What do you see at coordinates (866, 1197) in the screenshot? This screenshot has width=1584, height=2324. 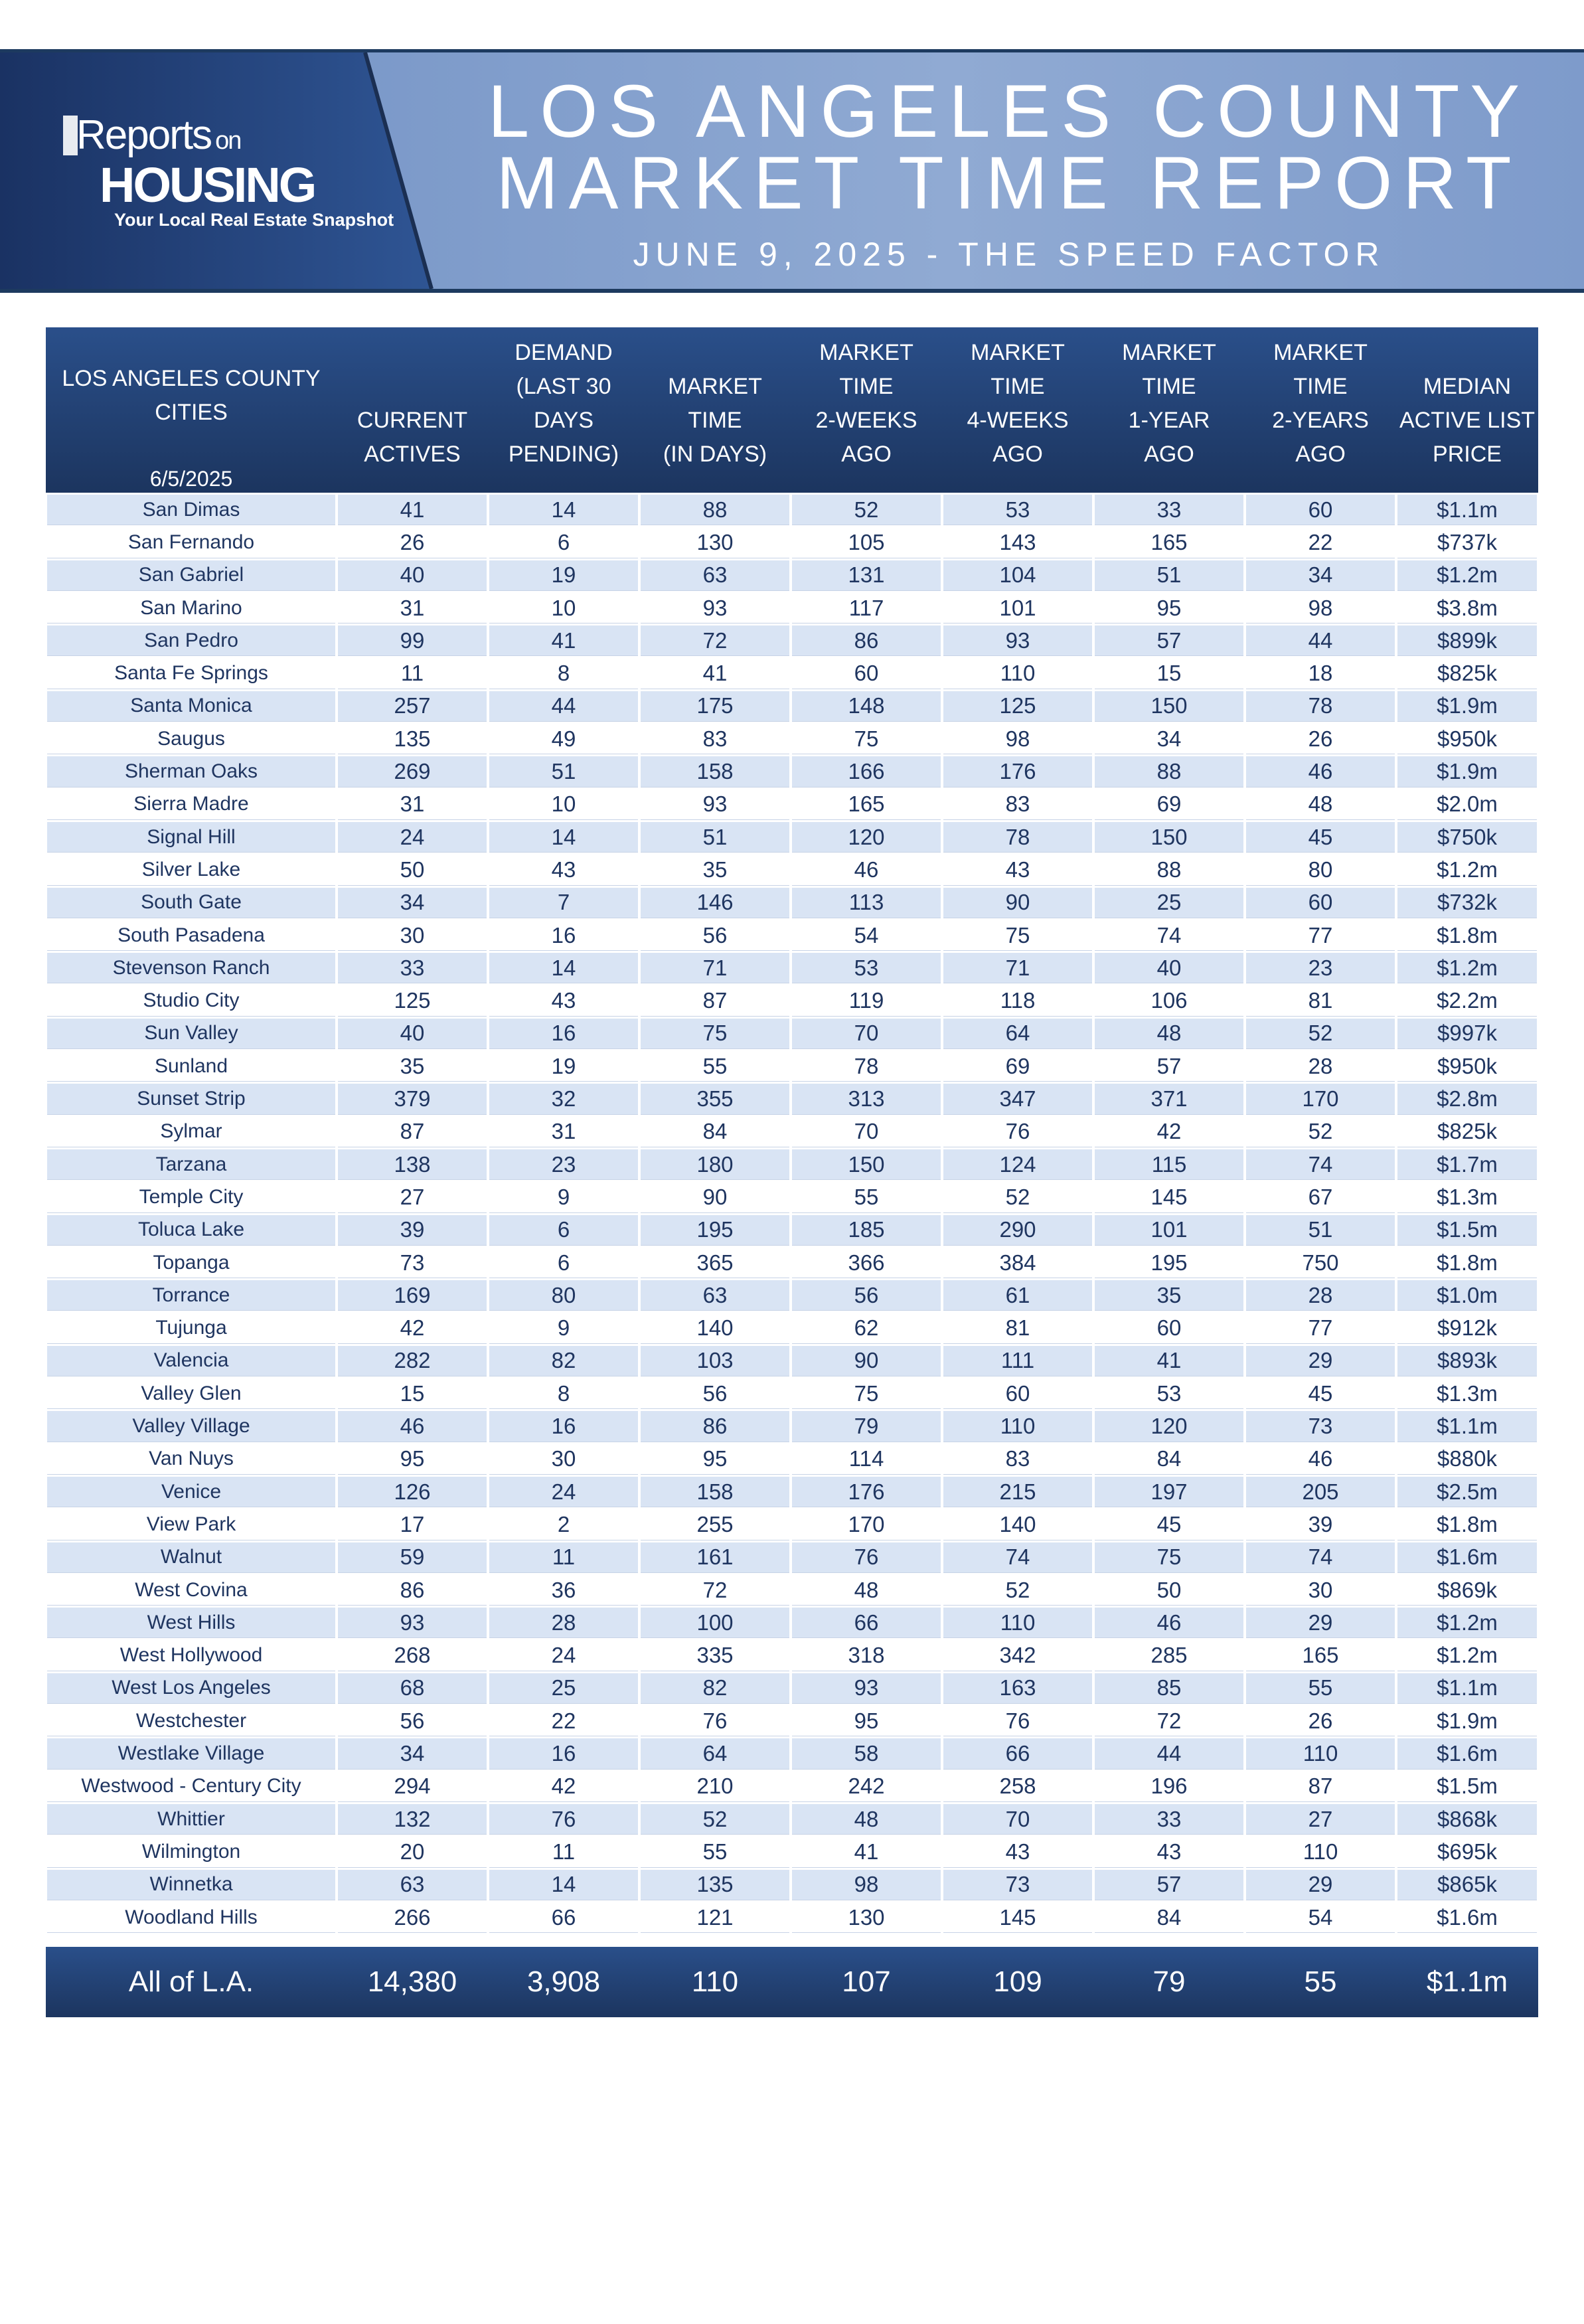 I see `table-cell: 55` at bounding box center [866, 1197].